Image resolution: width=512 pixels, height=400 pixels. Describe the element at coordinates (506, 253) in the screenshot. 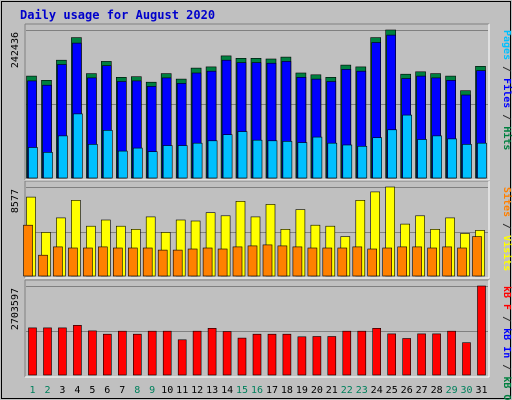

I see `legend-entry: Visits` at that location.